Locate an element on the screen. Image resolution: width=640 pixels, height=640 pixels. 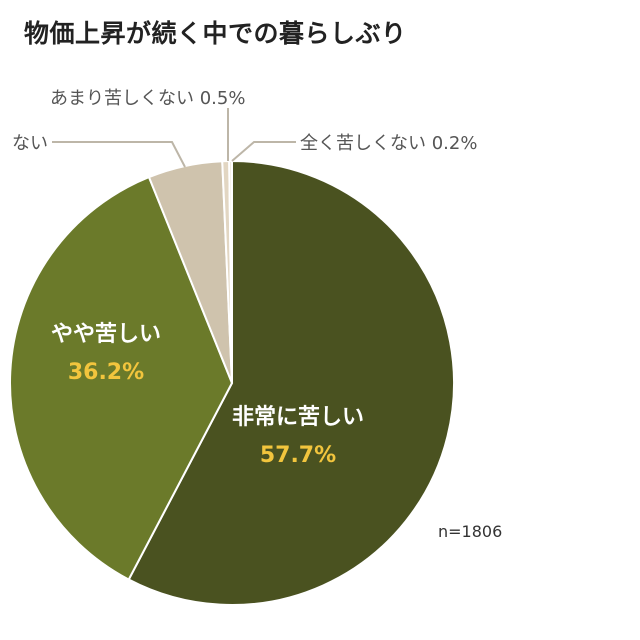
slice-label-3: あまり苦しくない 0.5% is located at coordinates (147, 98).